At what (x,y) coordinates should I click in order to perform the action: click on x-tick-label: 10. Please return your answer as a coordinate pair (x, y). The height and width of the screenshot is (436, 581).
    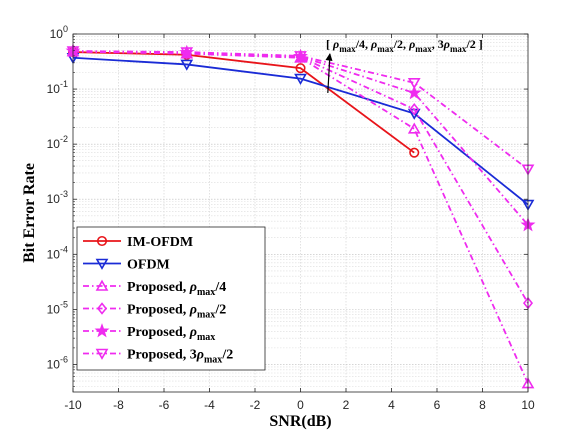
    Looking at the image, I should click on (528, 405).